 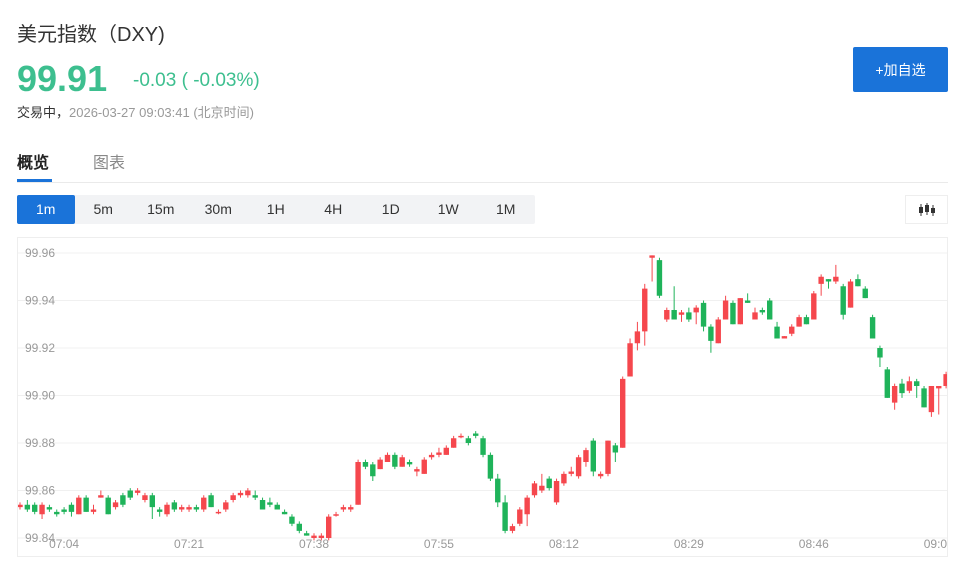 I want to click on tabs-divider, so click(x=482, y=182).